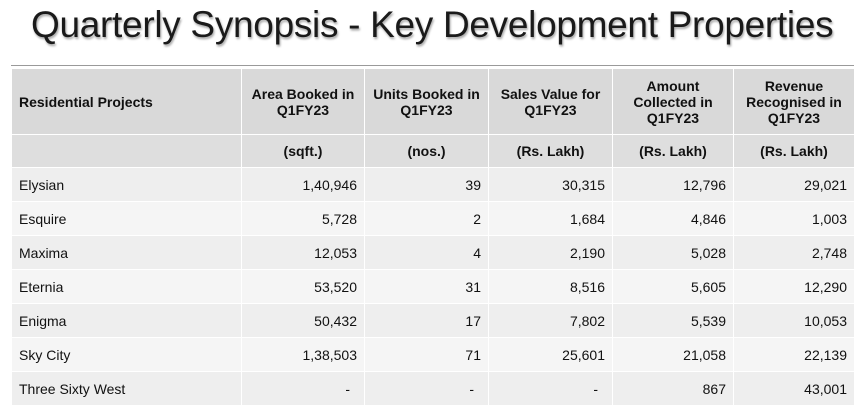  I want to click on units-booked-cell: 17, so click(426, 320).